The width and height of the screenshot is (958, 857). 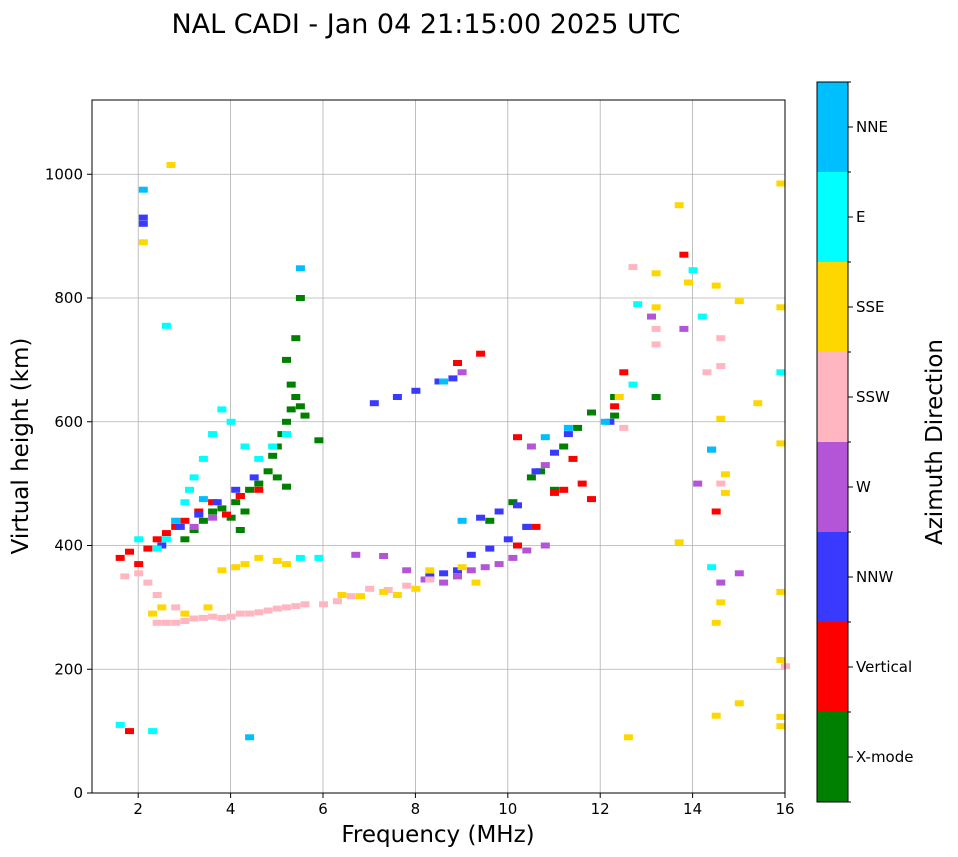 I want to click on y-tick-label: 200, so click(x=68, y=669).